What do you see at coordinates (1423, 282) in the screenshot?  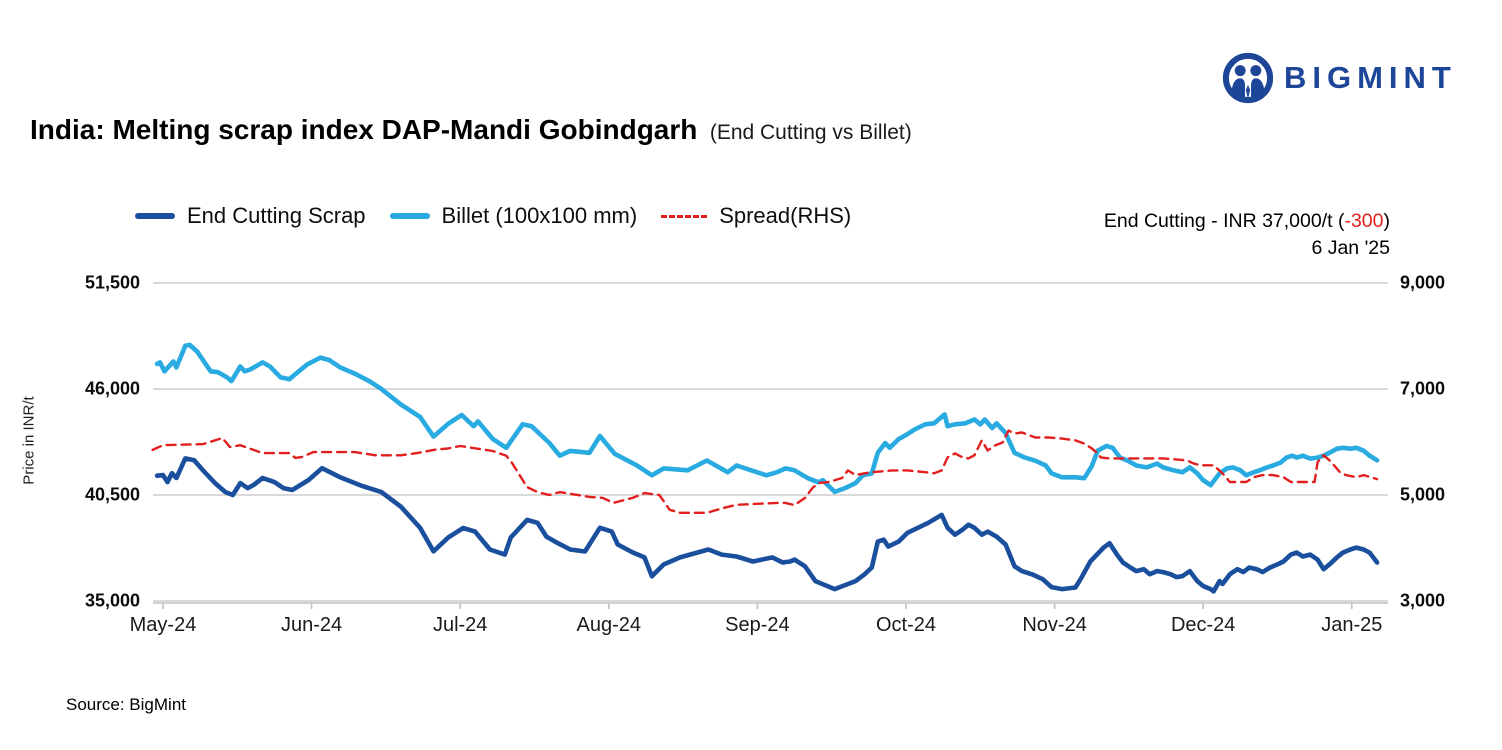 I see `right-axis-tick-label: 9,000` at bounding box center [1423, 282].